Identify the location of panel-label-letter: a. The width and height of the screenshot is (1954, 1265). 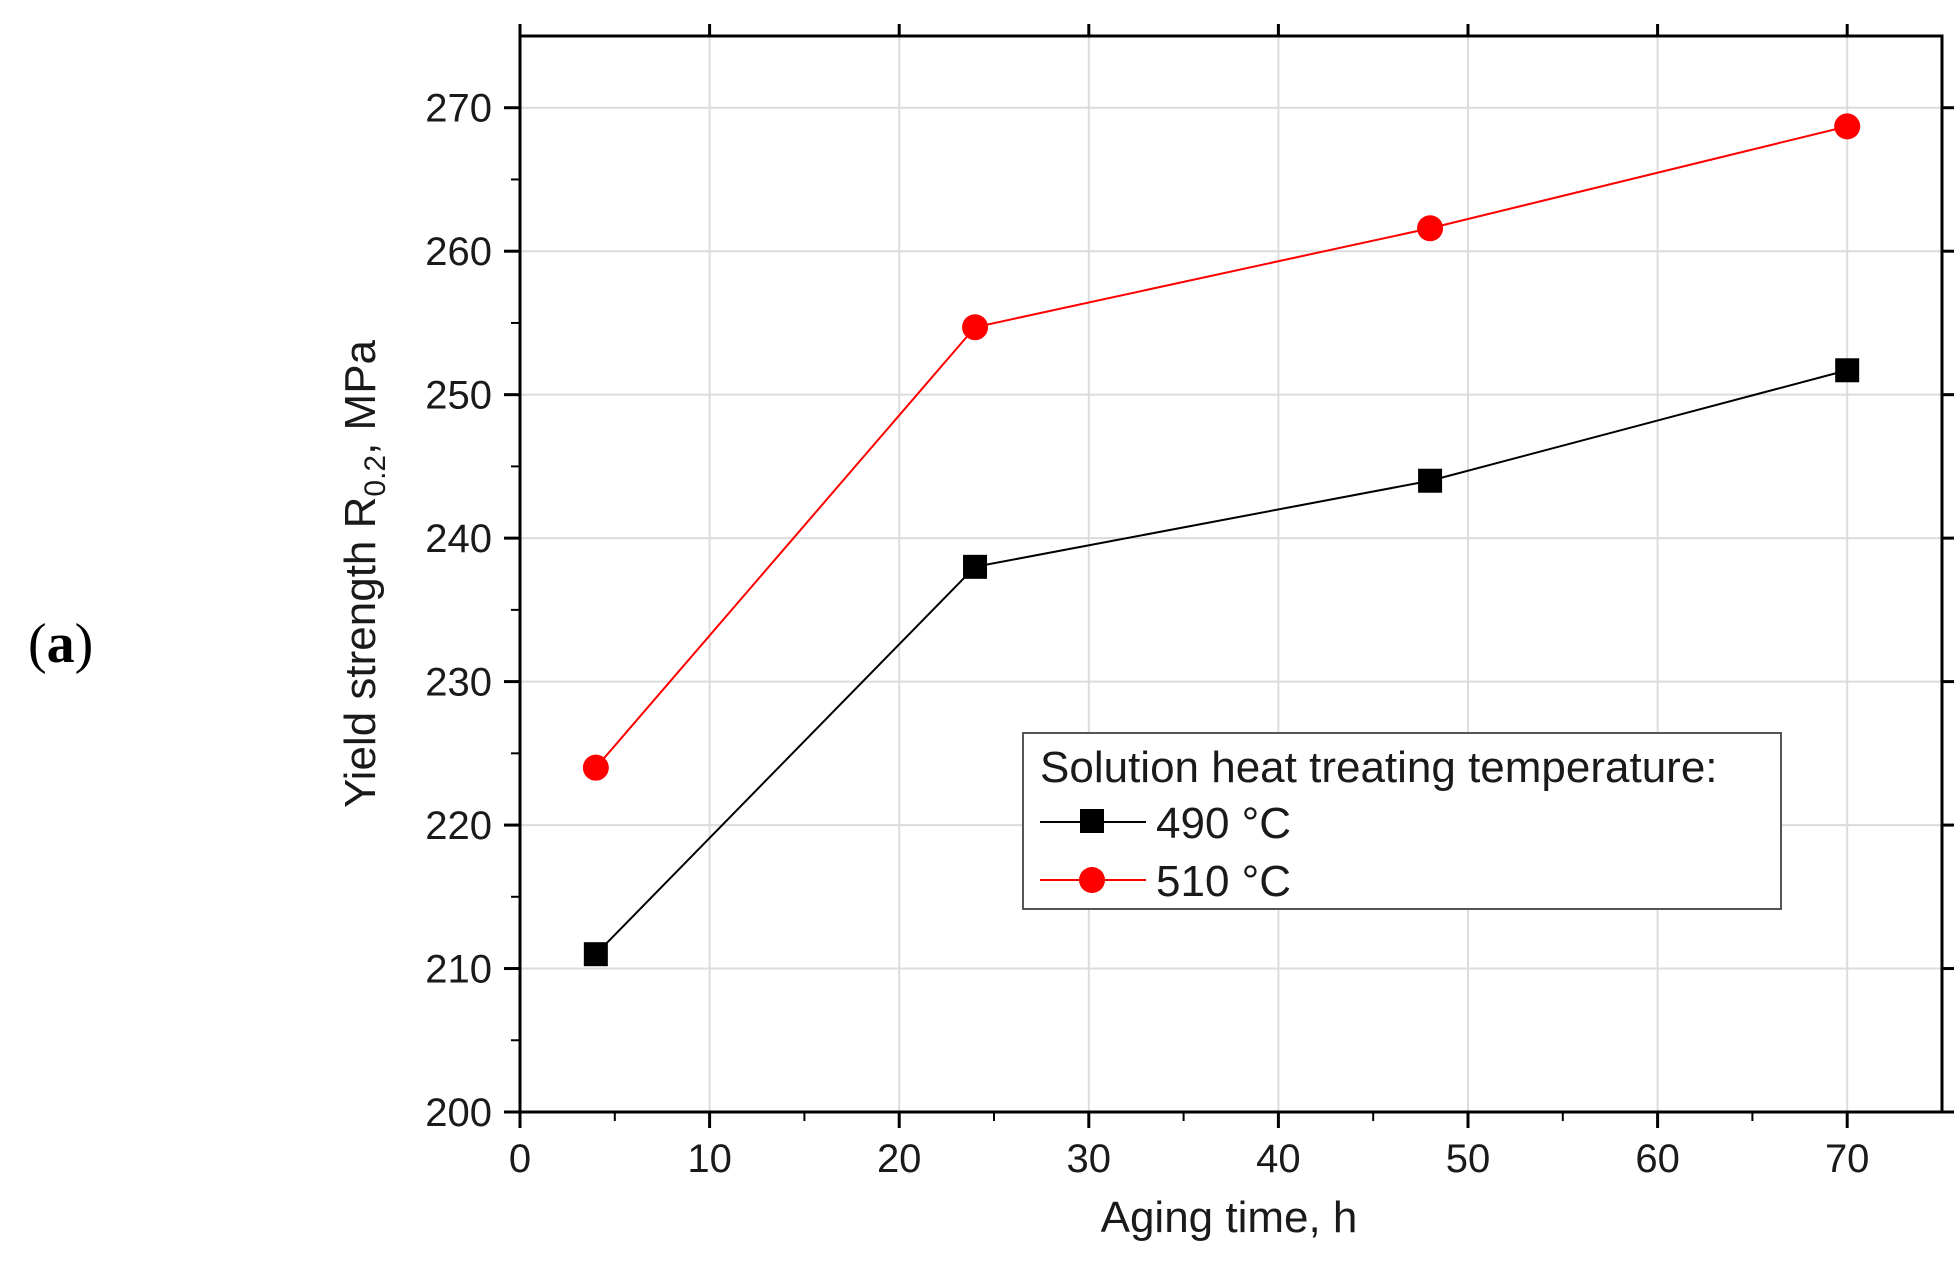
(60, 644).